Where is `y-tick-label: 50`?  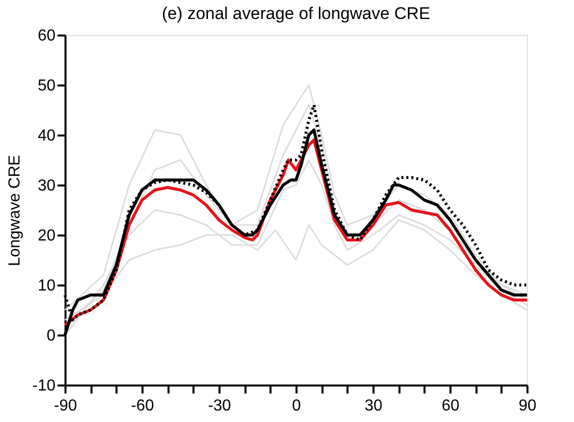 y-tick-label: 50 is located at coordinates (47, 86).